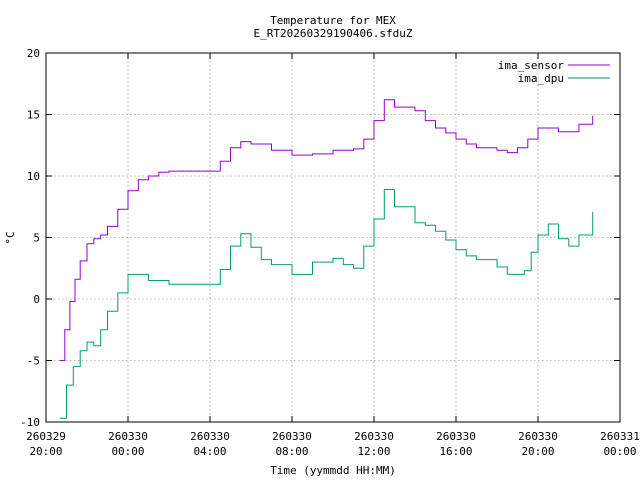 This screenshot has height=480, width=640. I want to click on y-tick-label: -10, so click(30, 422).